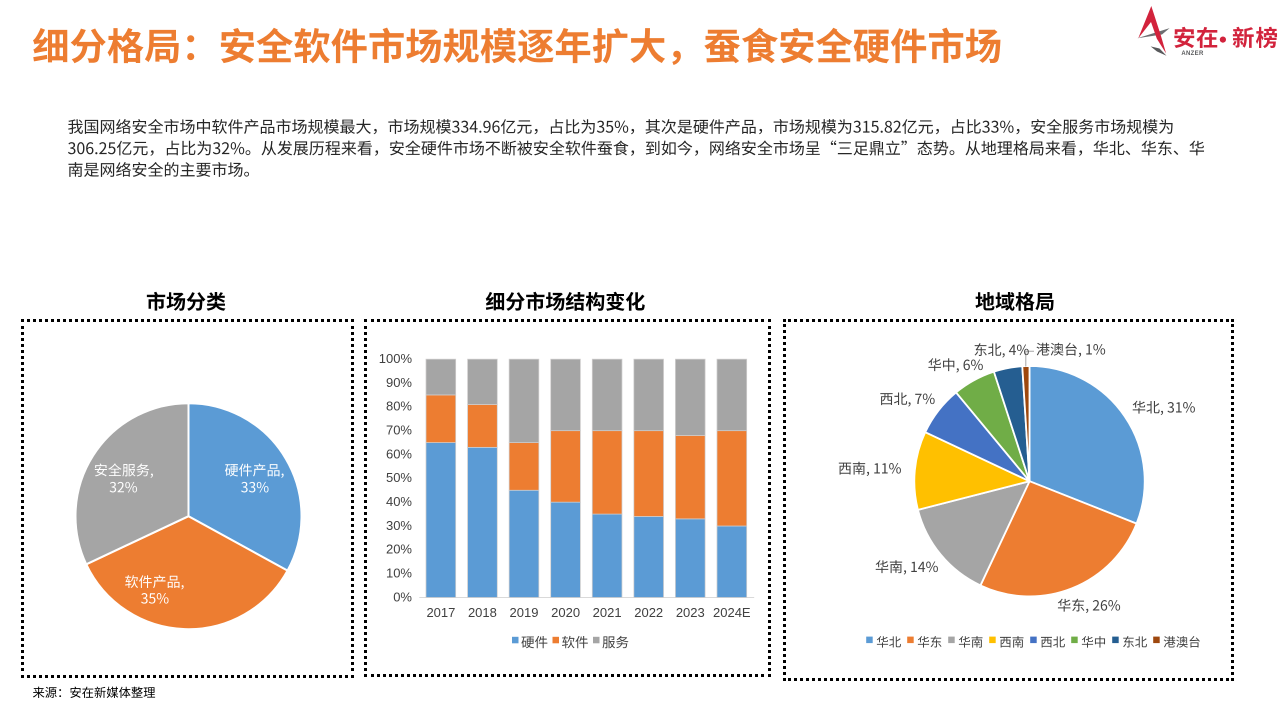 The image size is (1280, 720). Describe the element at coordinates (732, 612) in the screenshot. I see `svg-text: 2024E` at that location.